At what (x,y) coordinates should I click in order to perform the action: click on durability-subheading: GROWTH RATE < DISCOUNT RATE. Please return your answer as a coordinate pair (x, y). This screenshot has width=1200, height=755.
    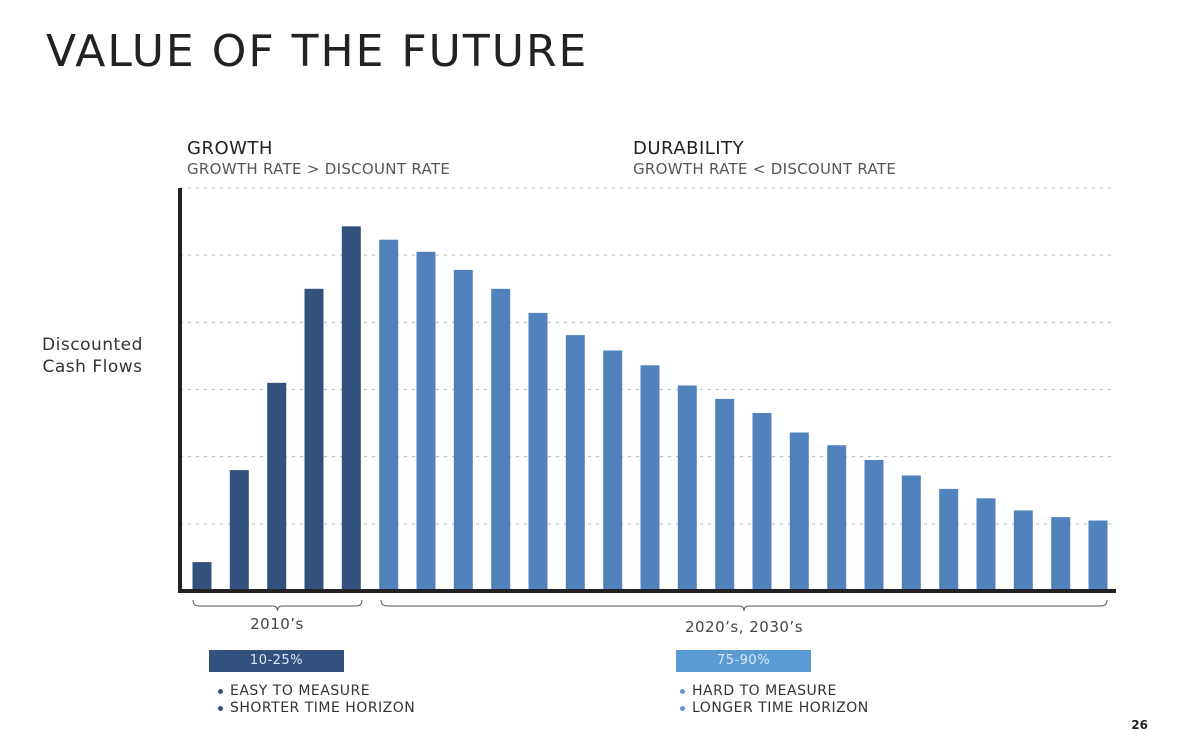
    Looking at the image, I should click on (765, 169).